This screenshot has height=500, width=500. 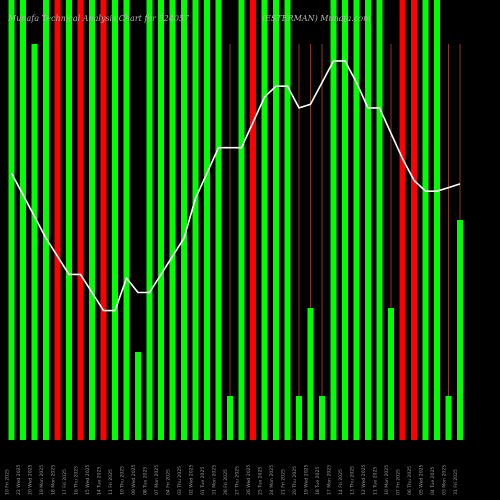 I want to click on x-tick-label-30: 13 Thu 2025, so click(x=353, y=480).